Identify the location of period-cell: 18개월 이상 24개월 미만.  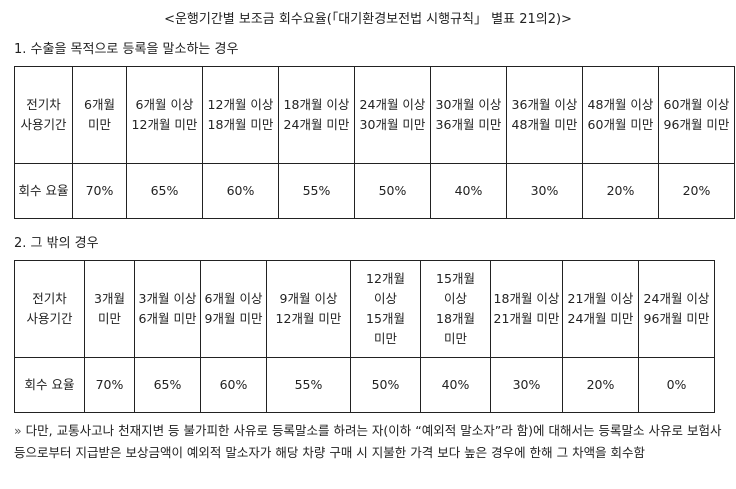
(316, 115).